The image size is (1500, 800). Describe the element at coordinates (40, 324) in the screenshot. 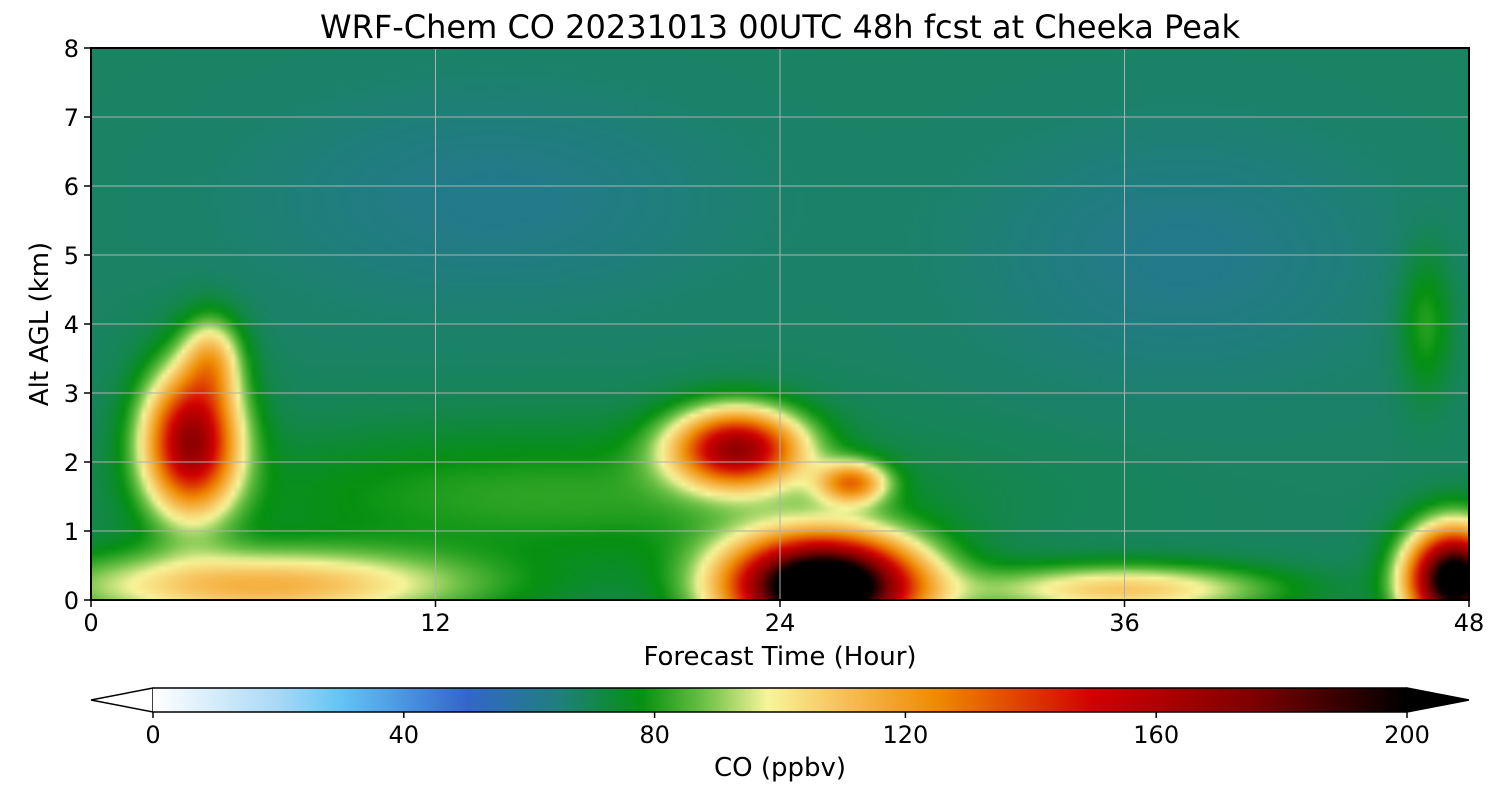

I see `y-axis-title: Alt AGL (km)` at that location.